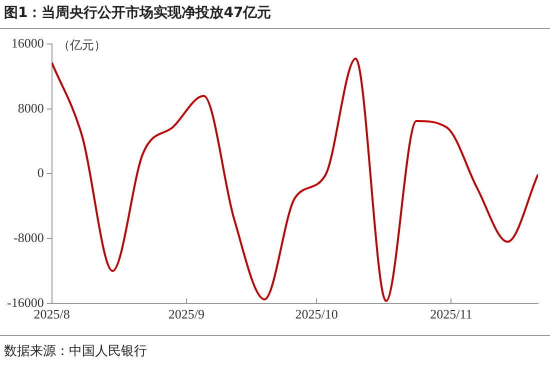 The height and width of the screenshot is (367, 550). Describe the element at coordinates (82, 45) in the screenshot. I see `y-axis-title: （亿元）` at that location.